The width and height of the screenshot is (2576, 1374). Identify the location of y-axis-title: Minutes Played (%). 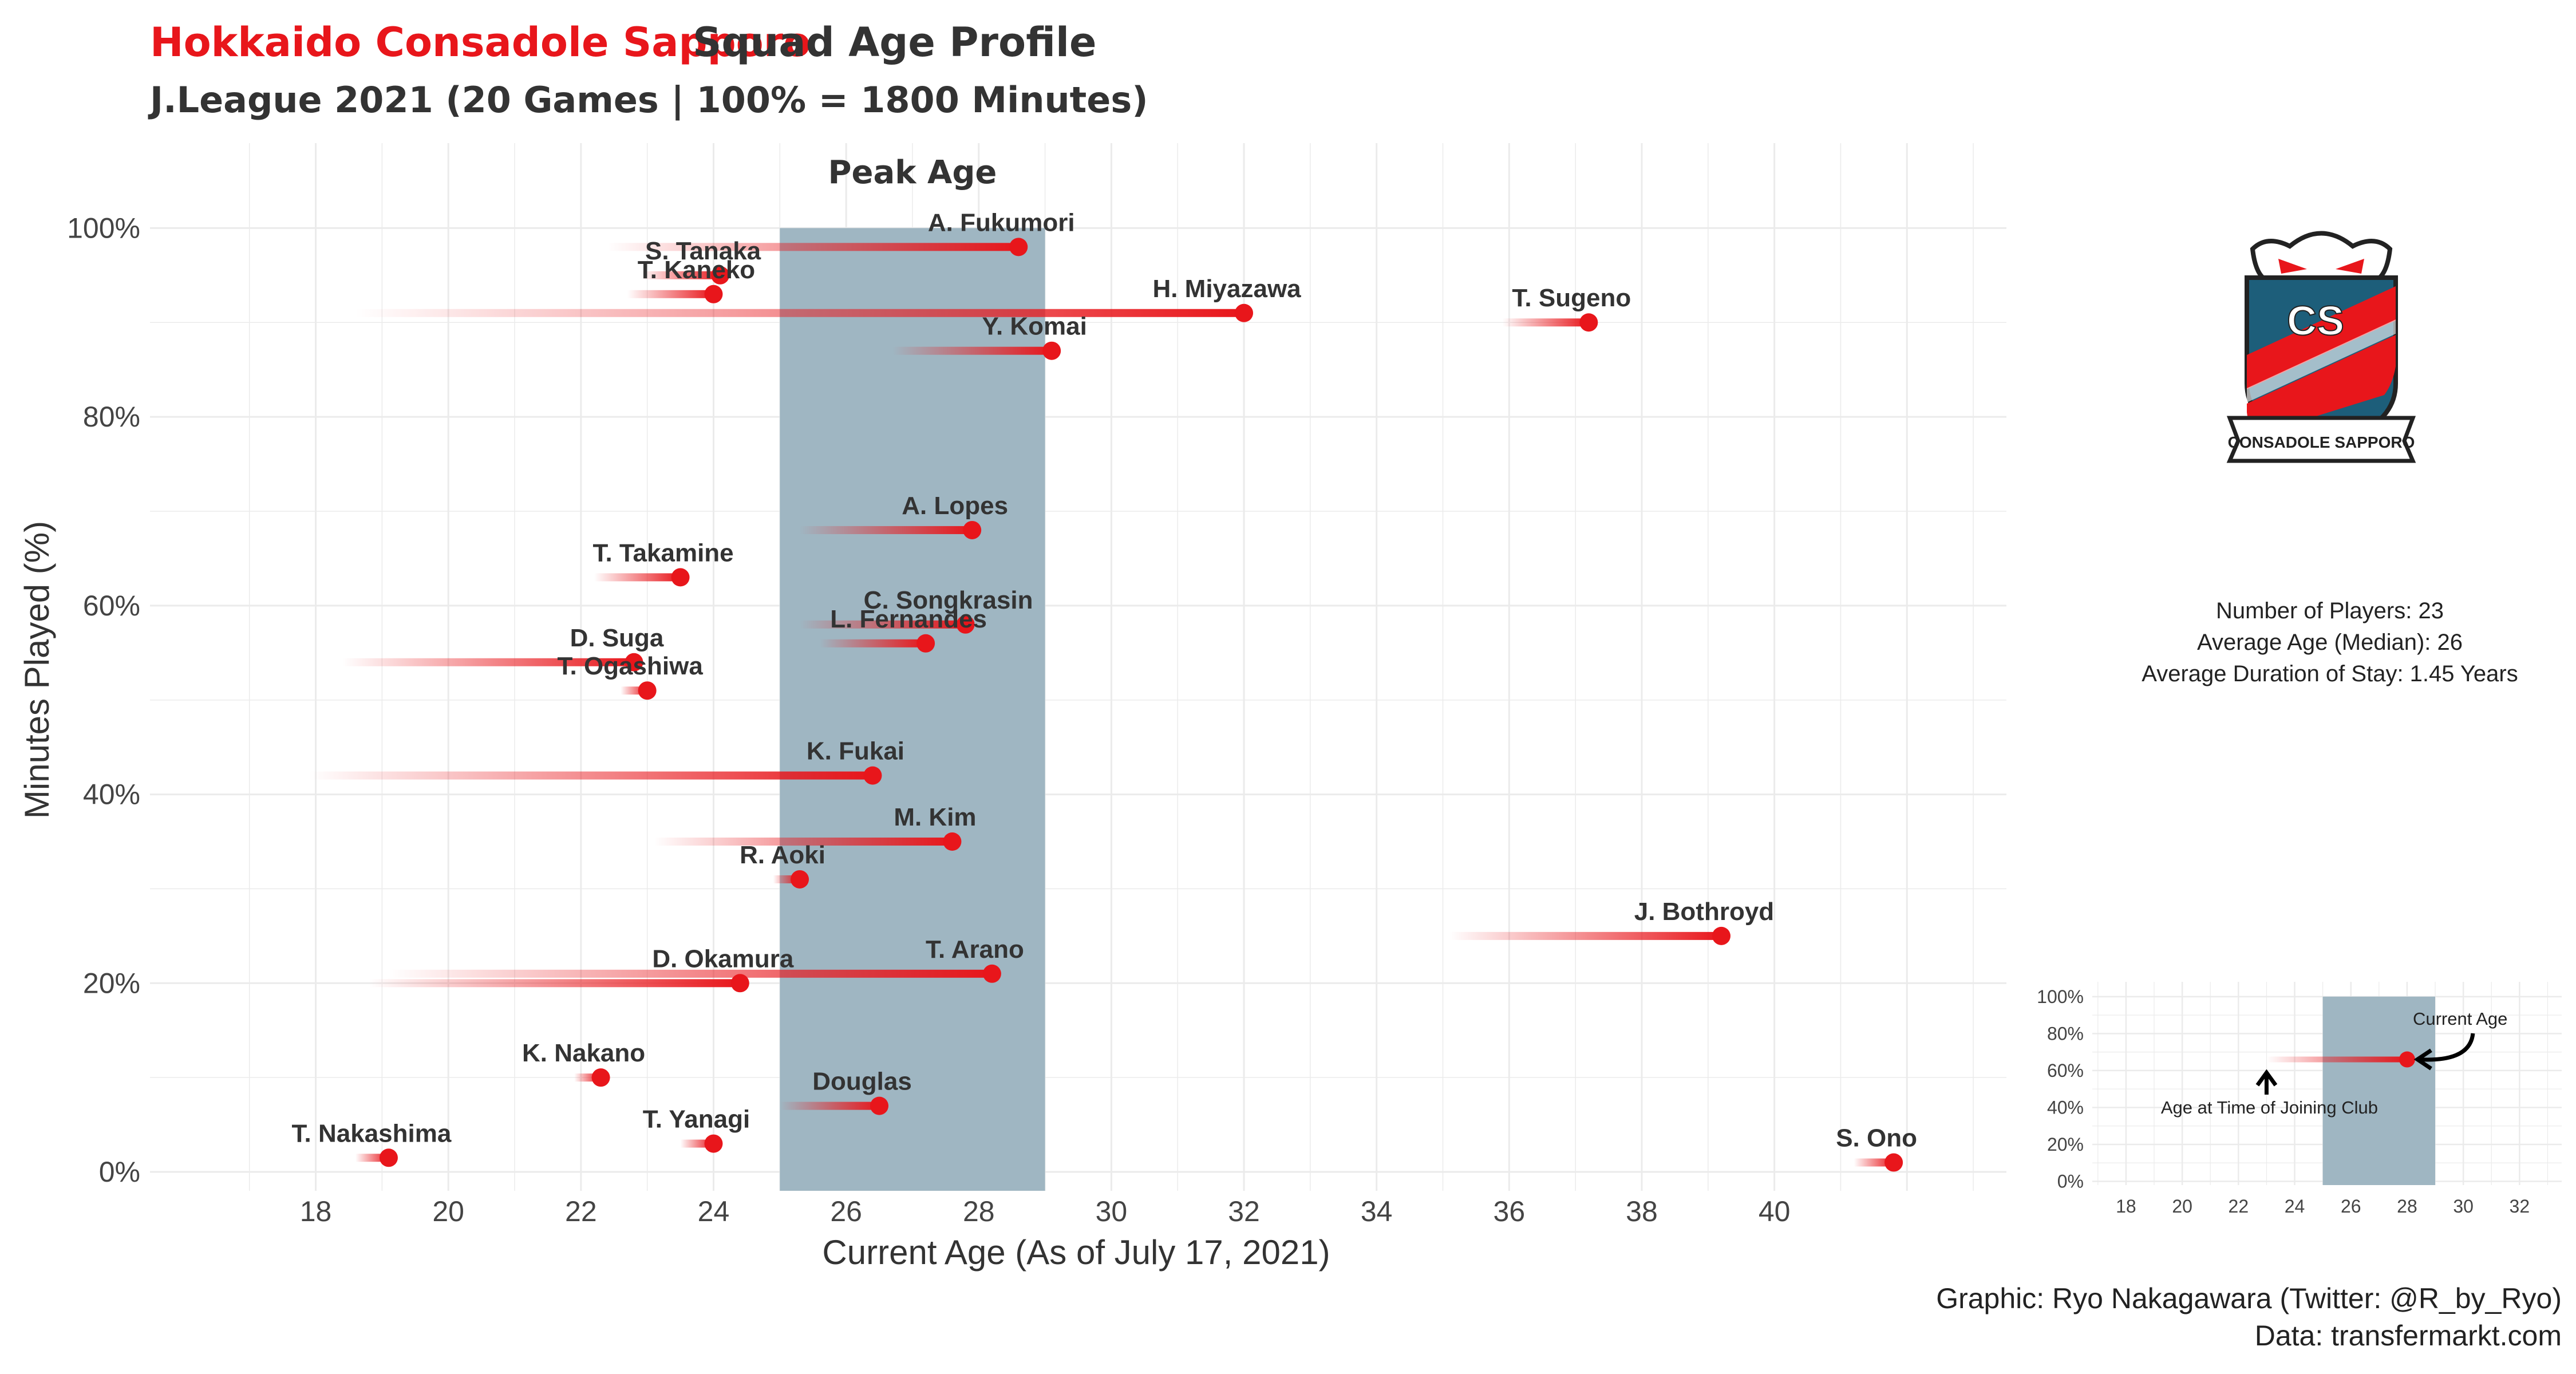
(37, 670).